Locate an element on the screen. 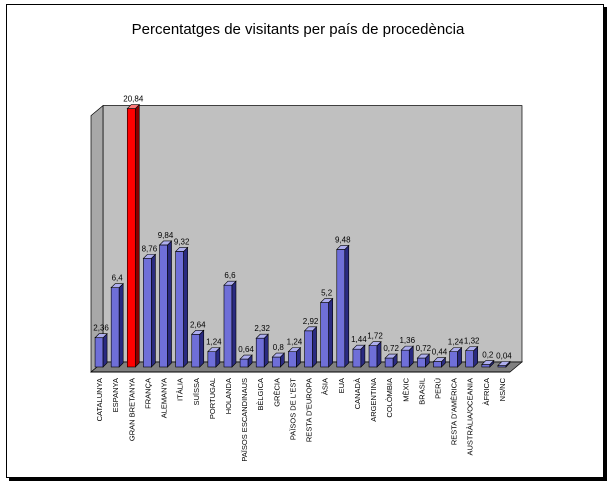  data-label-2: 20,84 is located at coordinates (133, 99).